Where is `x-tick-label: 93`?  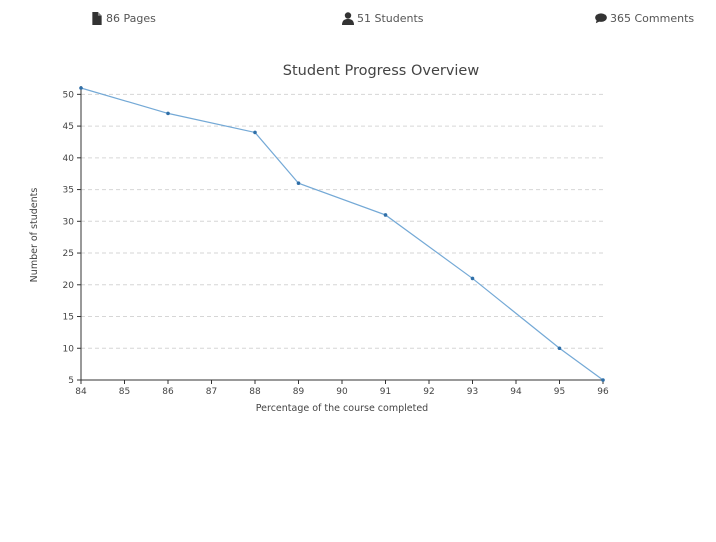
x-tick-label: 93 is located at coordinates (472, 392).